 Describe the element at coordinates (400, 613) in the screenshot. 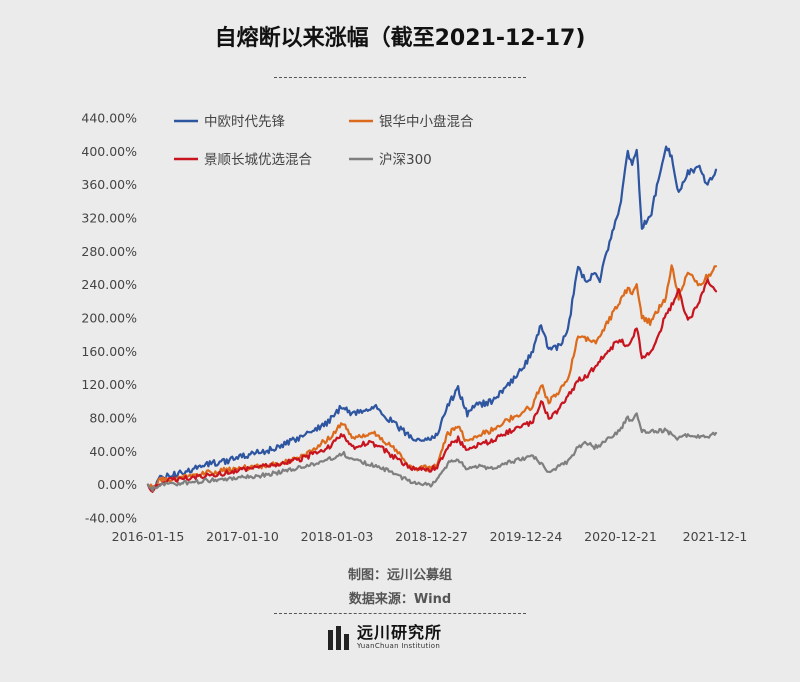

I see `footer-divider` at that location.